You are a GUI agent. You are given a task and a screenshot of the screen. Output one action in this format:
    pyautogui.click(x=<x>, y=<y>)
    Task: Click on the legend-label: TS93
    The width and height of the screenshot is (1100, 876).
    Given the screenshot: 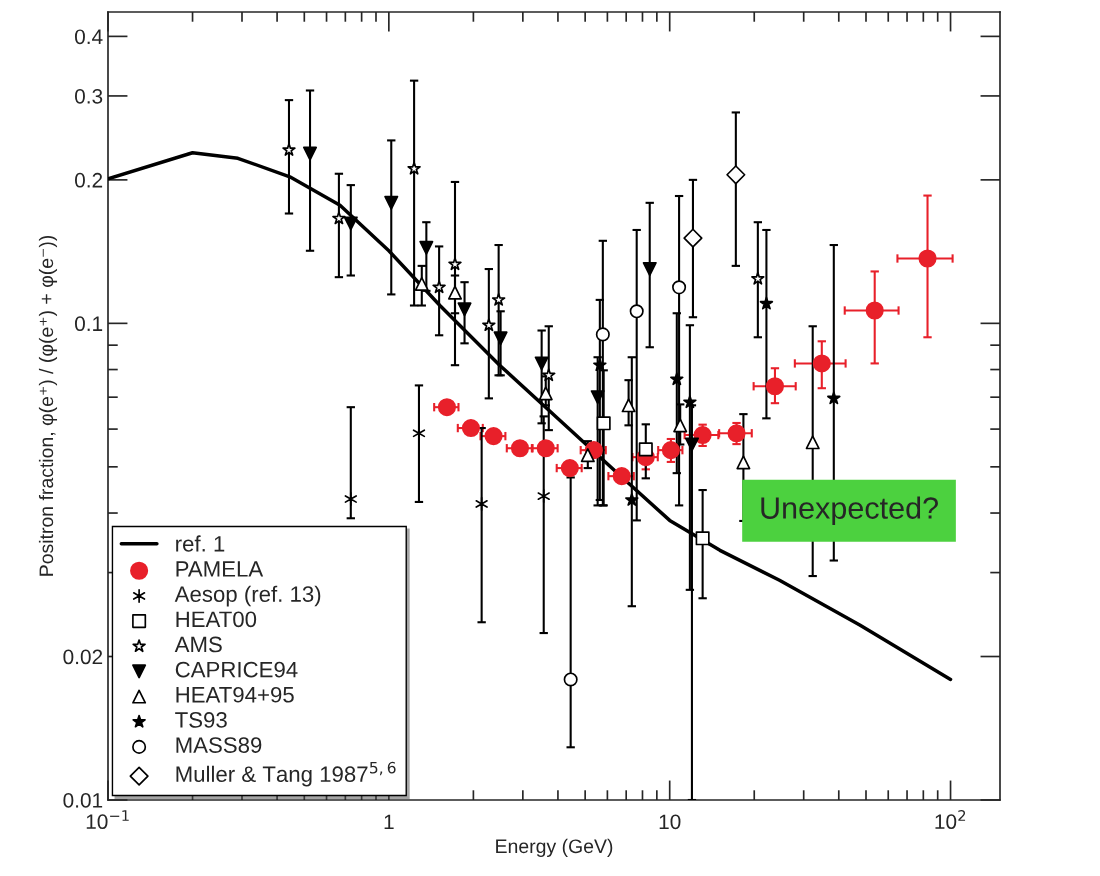 What is the action you would take?
    pyautogui.click(x=201, y=720)
    